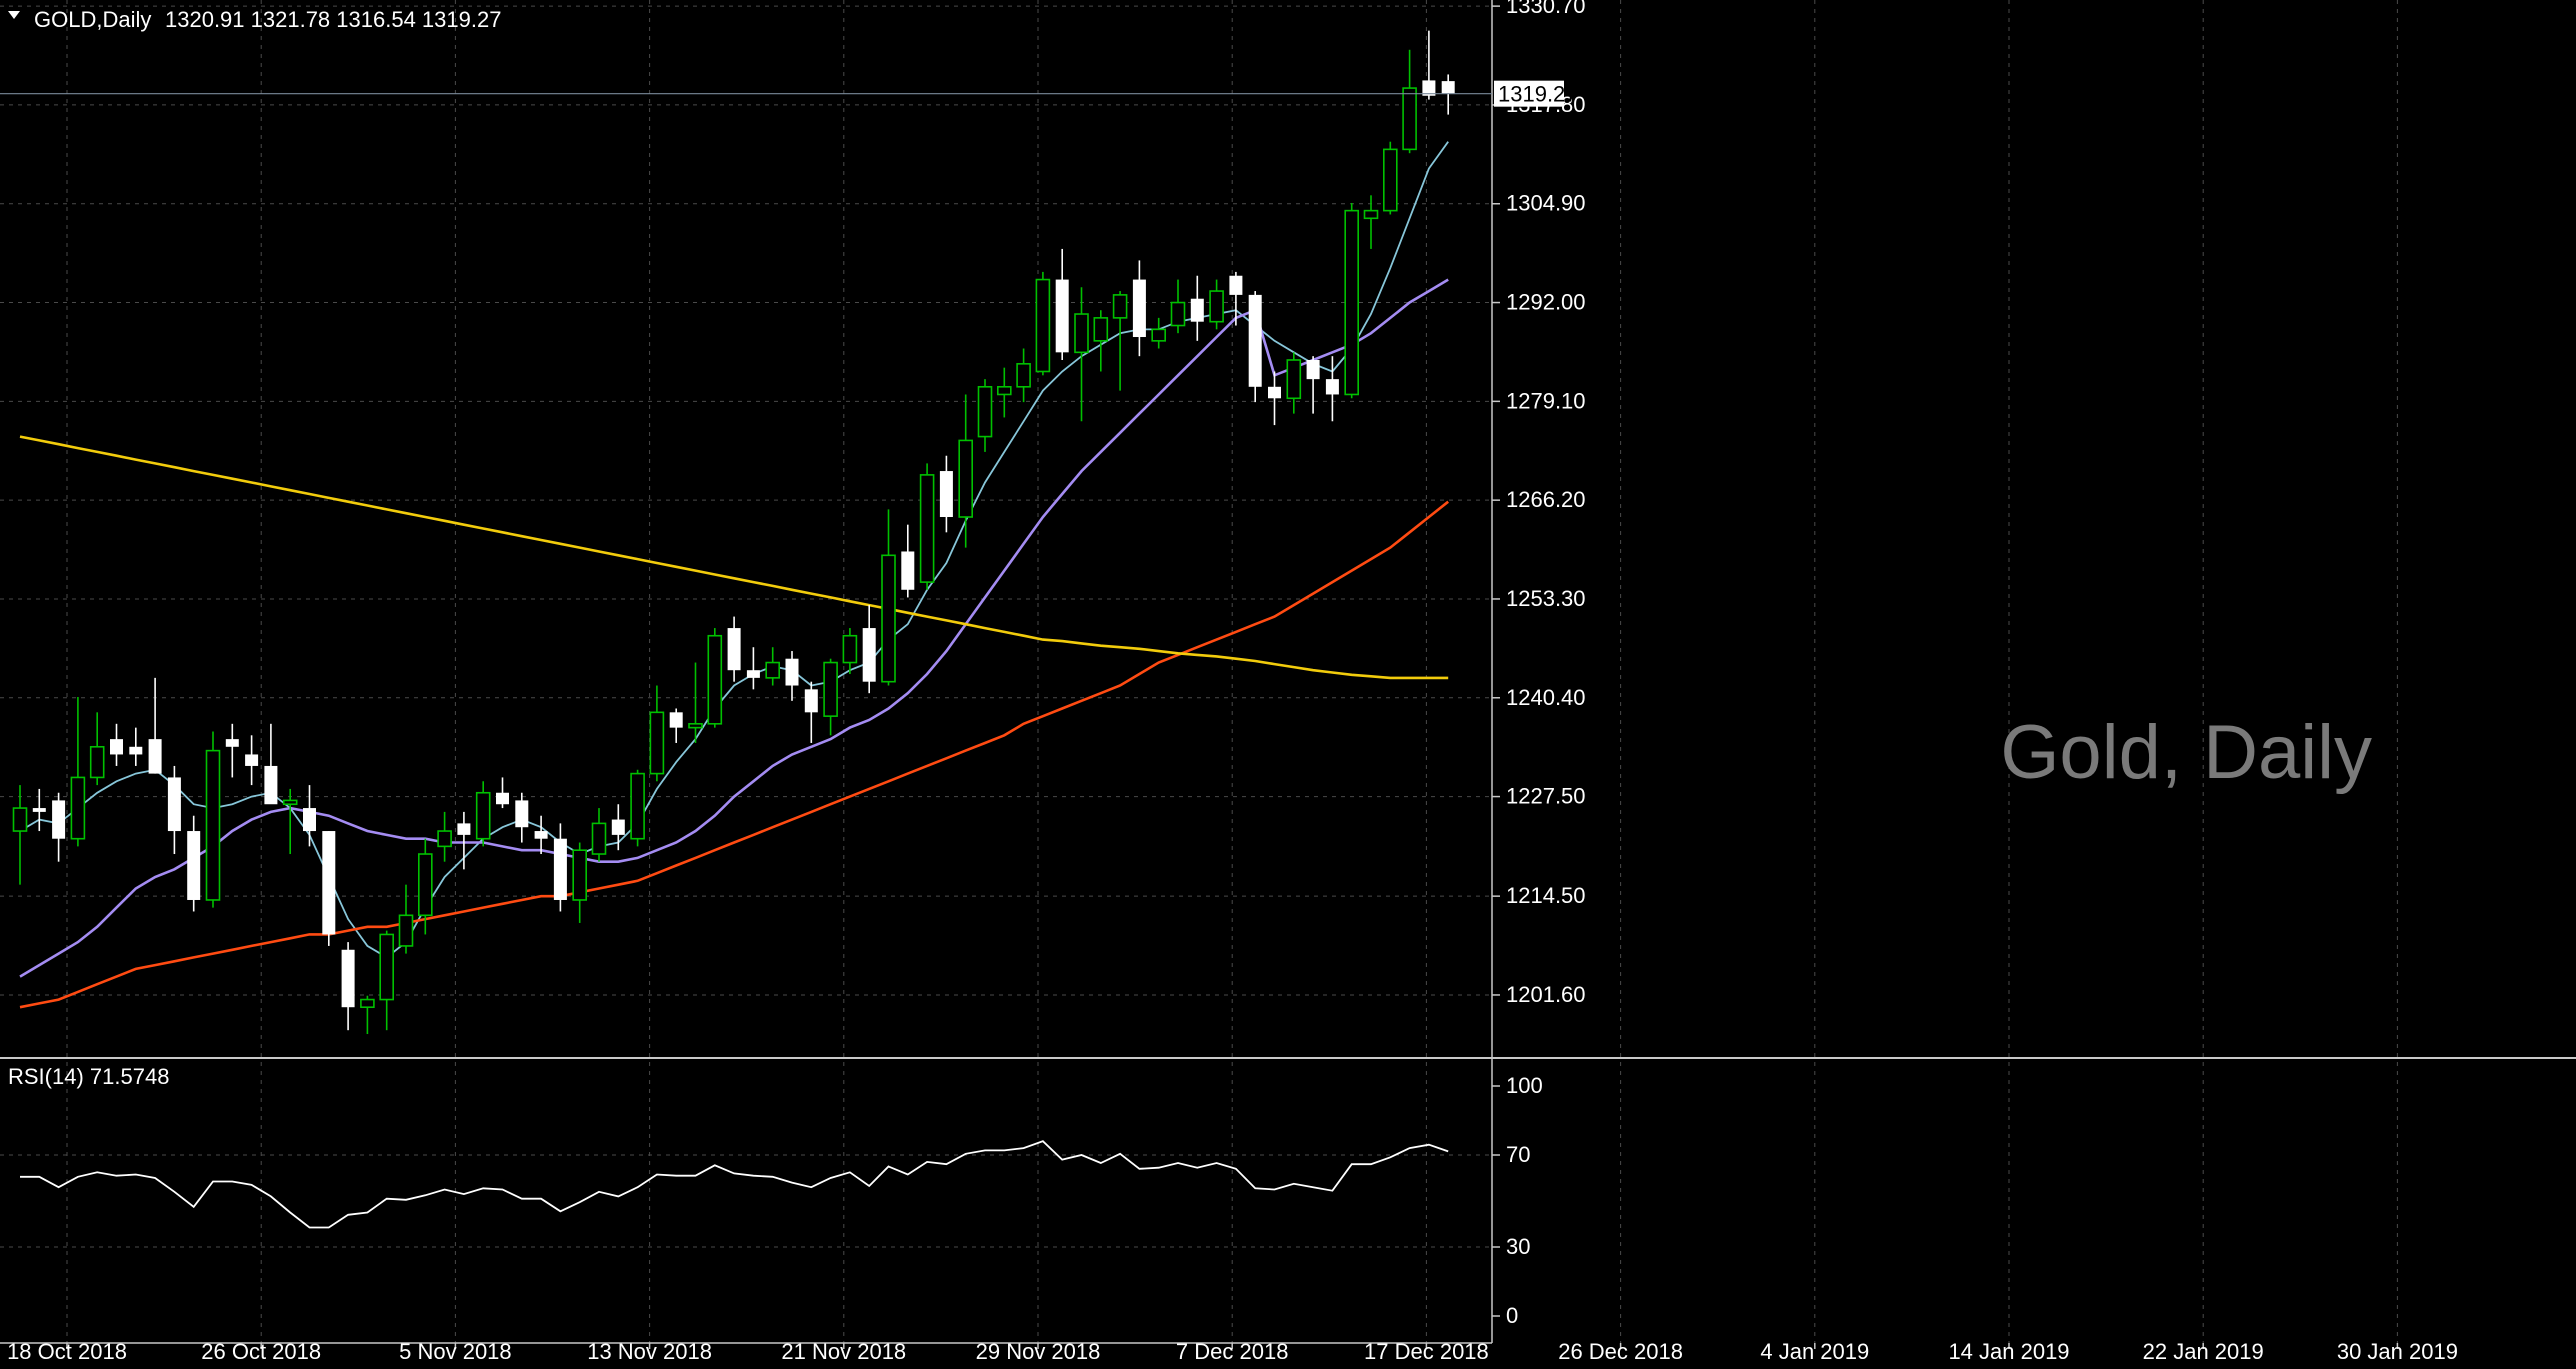 This screenshot has width=2576, height=1369. Describe the element at coordinates (455, 1351) in the screenshot. I see `time-tick-label: 5 Nov 2018` at that location.